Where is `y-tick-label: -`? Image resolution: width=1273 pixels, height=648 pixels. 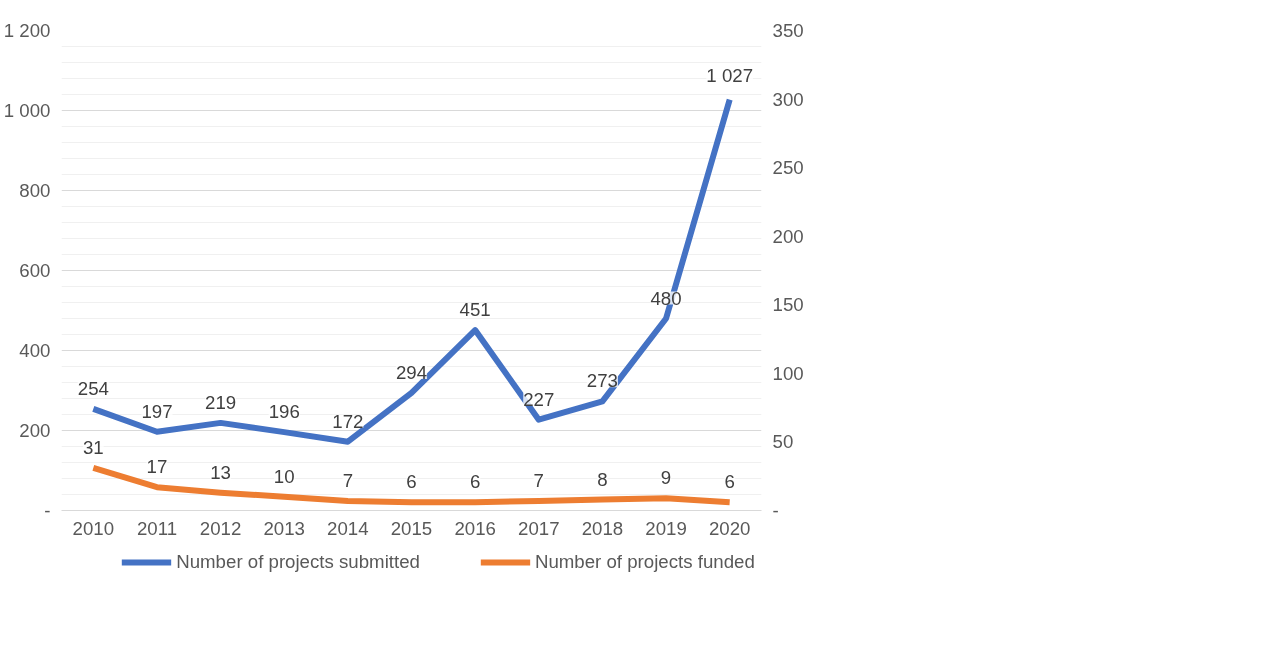 y-tick-label: - is located at coordinates (47, 510).